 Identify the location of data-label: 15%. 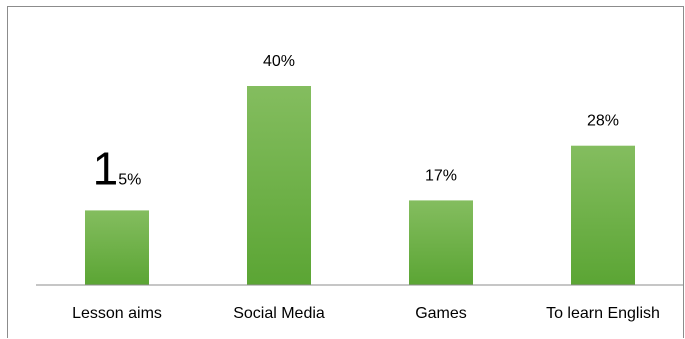
(117, 168).